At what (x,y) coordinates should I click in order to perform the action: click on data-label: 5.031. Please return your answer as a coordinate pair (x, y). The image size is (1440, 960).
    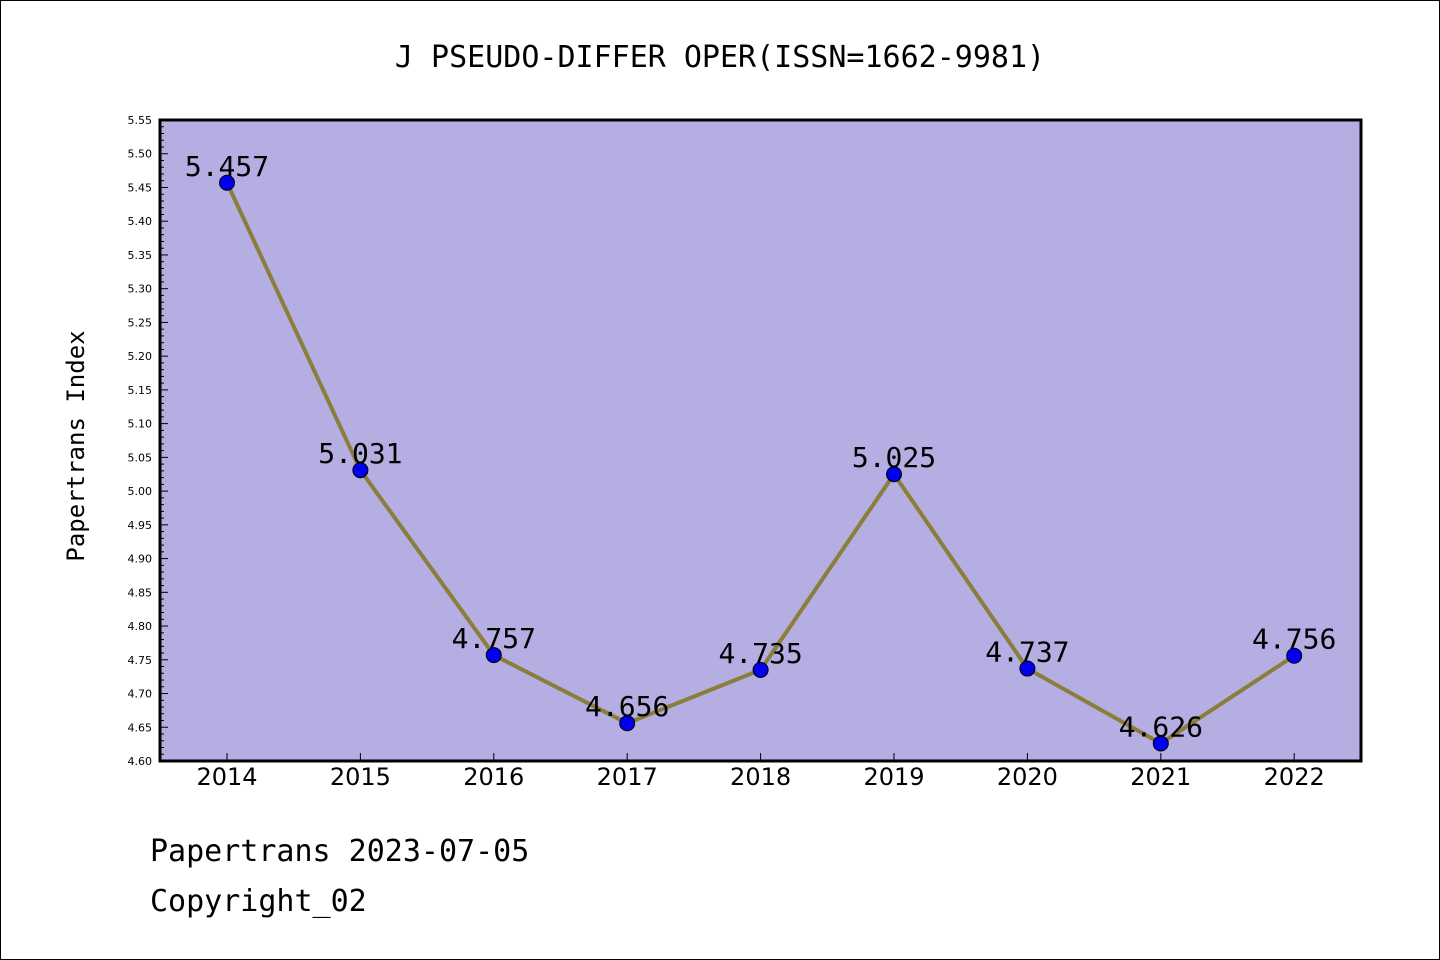
    Looking at the image, I should click on (360, 453).